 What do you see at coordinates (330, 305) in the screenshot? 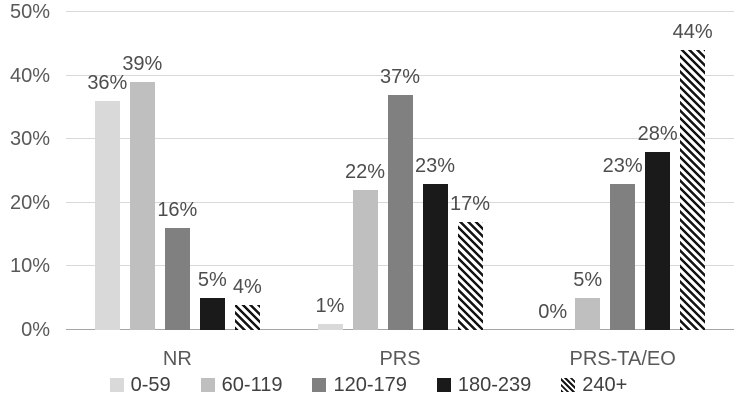
I see `data-label: 1%` at bounding box center [330, 305].